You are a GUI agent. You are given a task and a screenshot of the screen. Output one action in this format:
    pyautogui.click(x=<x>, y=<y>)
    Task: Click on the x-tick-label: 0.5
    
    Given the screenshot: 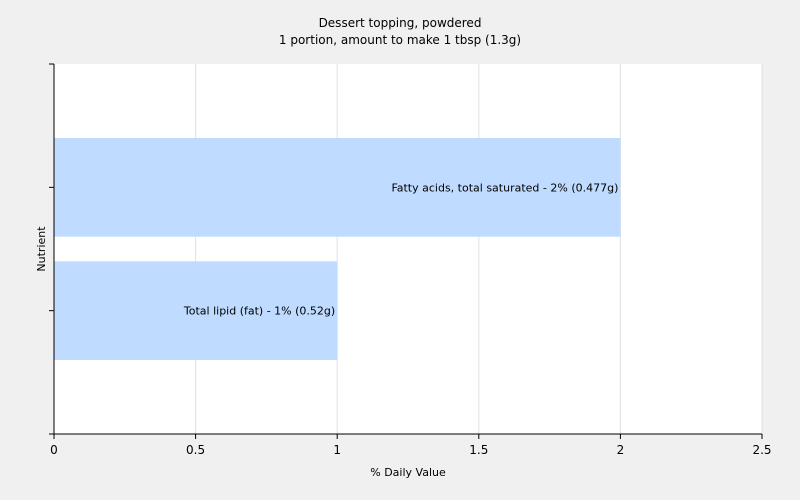 What is the action you would take?
    pyautogui.click(x=195, y=450)
    